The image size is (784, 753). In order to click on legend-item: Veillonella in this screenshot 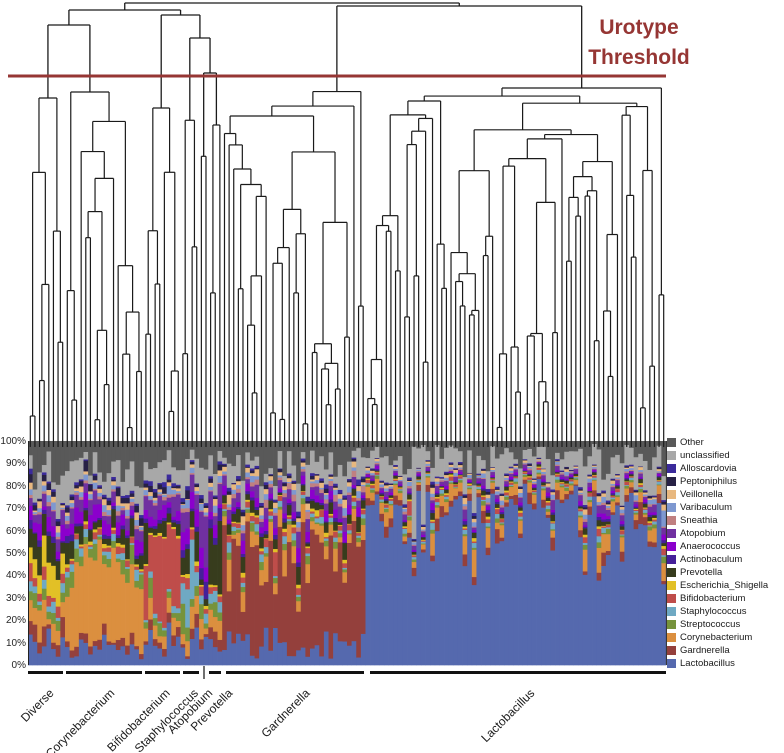, I will do `click(725, 495)`.